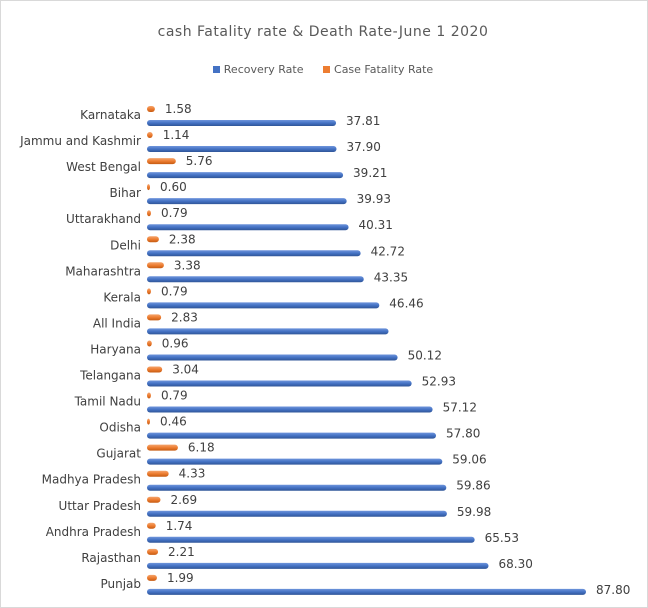 The image size is (648, 608). I want to click on bar-fatality-andhra-pradesh, so click(151, 525).